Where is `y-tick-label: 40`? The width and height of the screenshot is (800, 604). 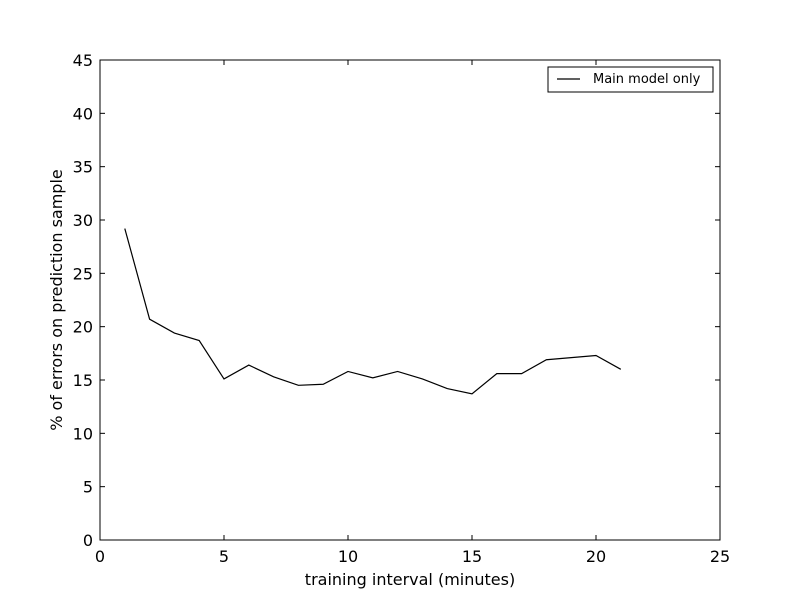 y-tick-label: 40 is located at coordinates (83, 113).